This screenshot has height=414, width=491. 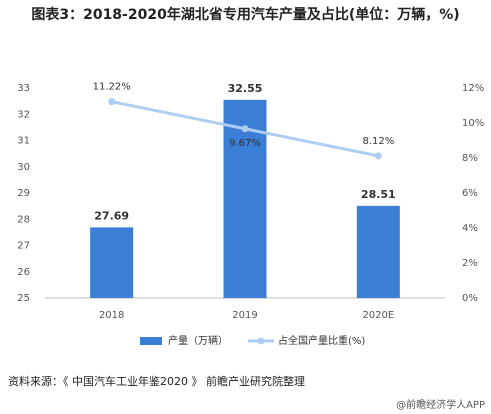 What do you see at coordinates (321, 340) in the screenshot?
I see `legend-label: 占全国产量比重(%)` at bounding box center [321, 340].